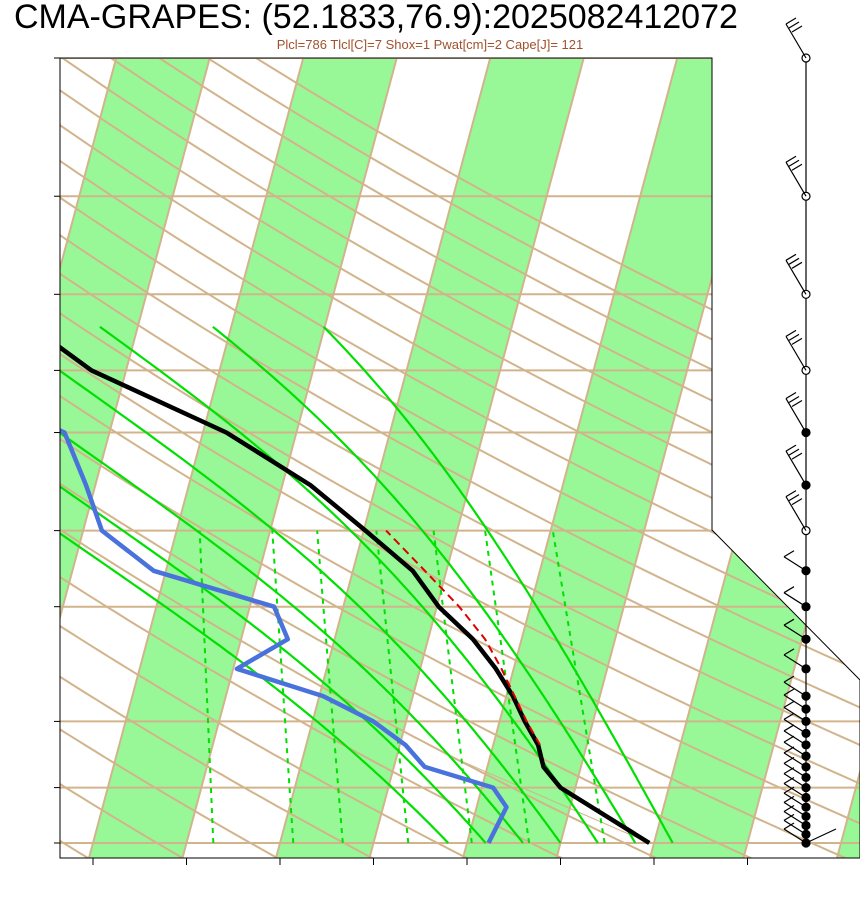 The image size is (860, 921). I want to click on chart-title: CMA-GRAPES: (52.1833,76.9):2025082412072, so click(376, 18).